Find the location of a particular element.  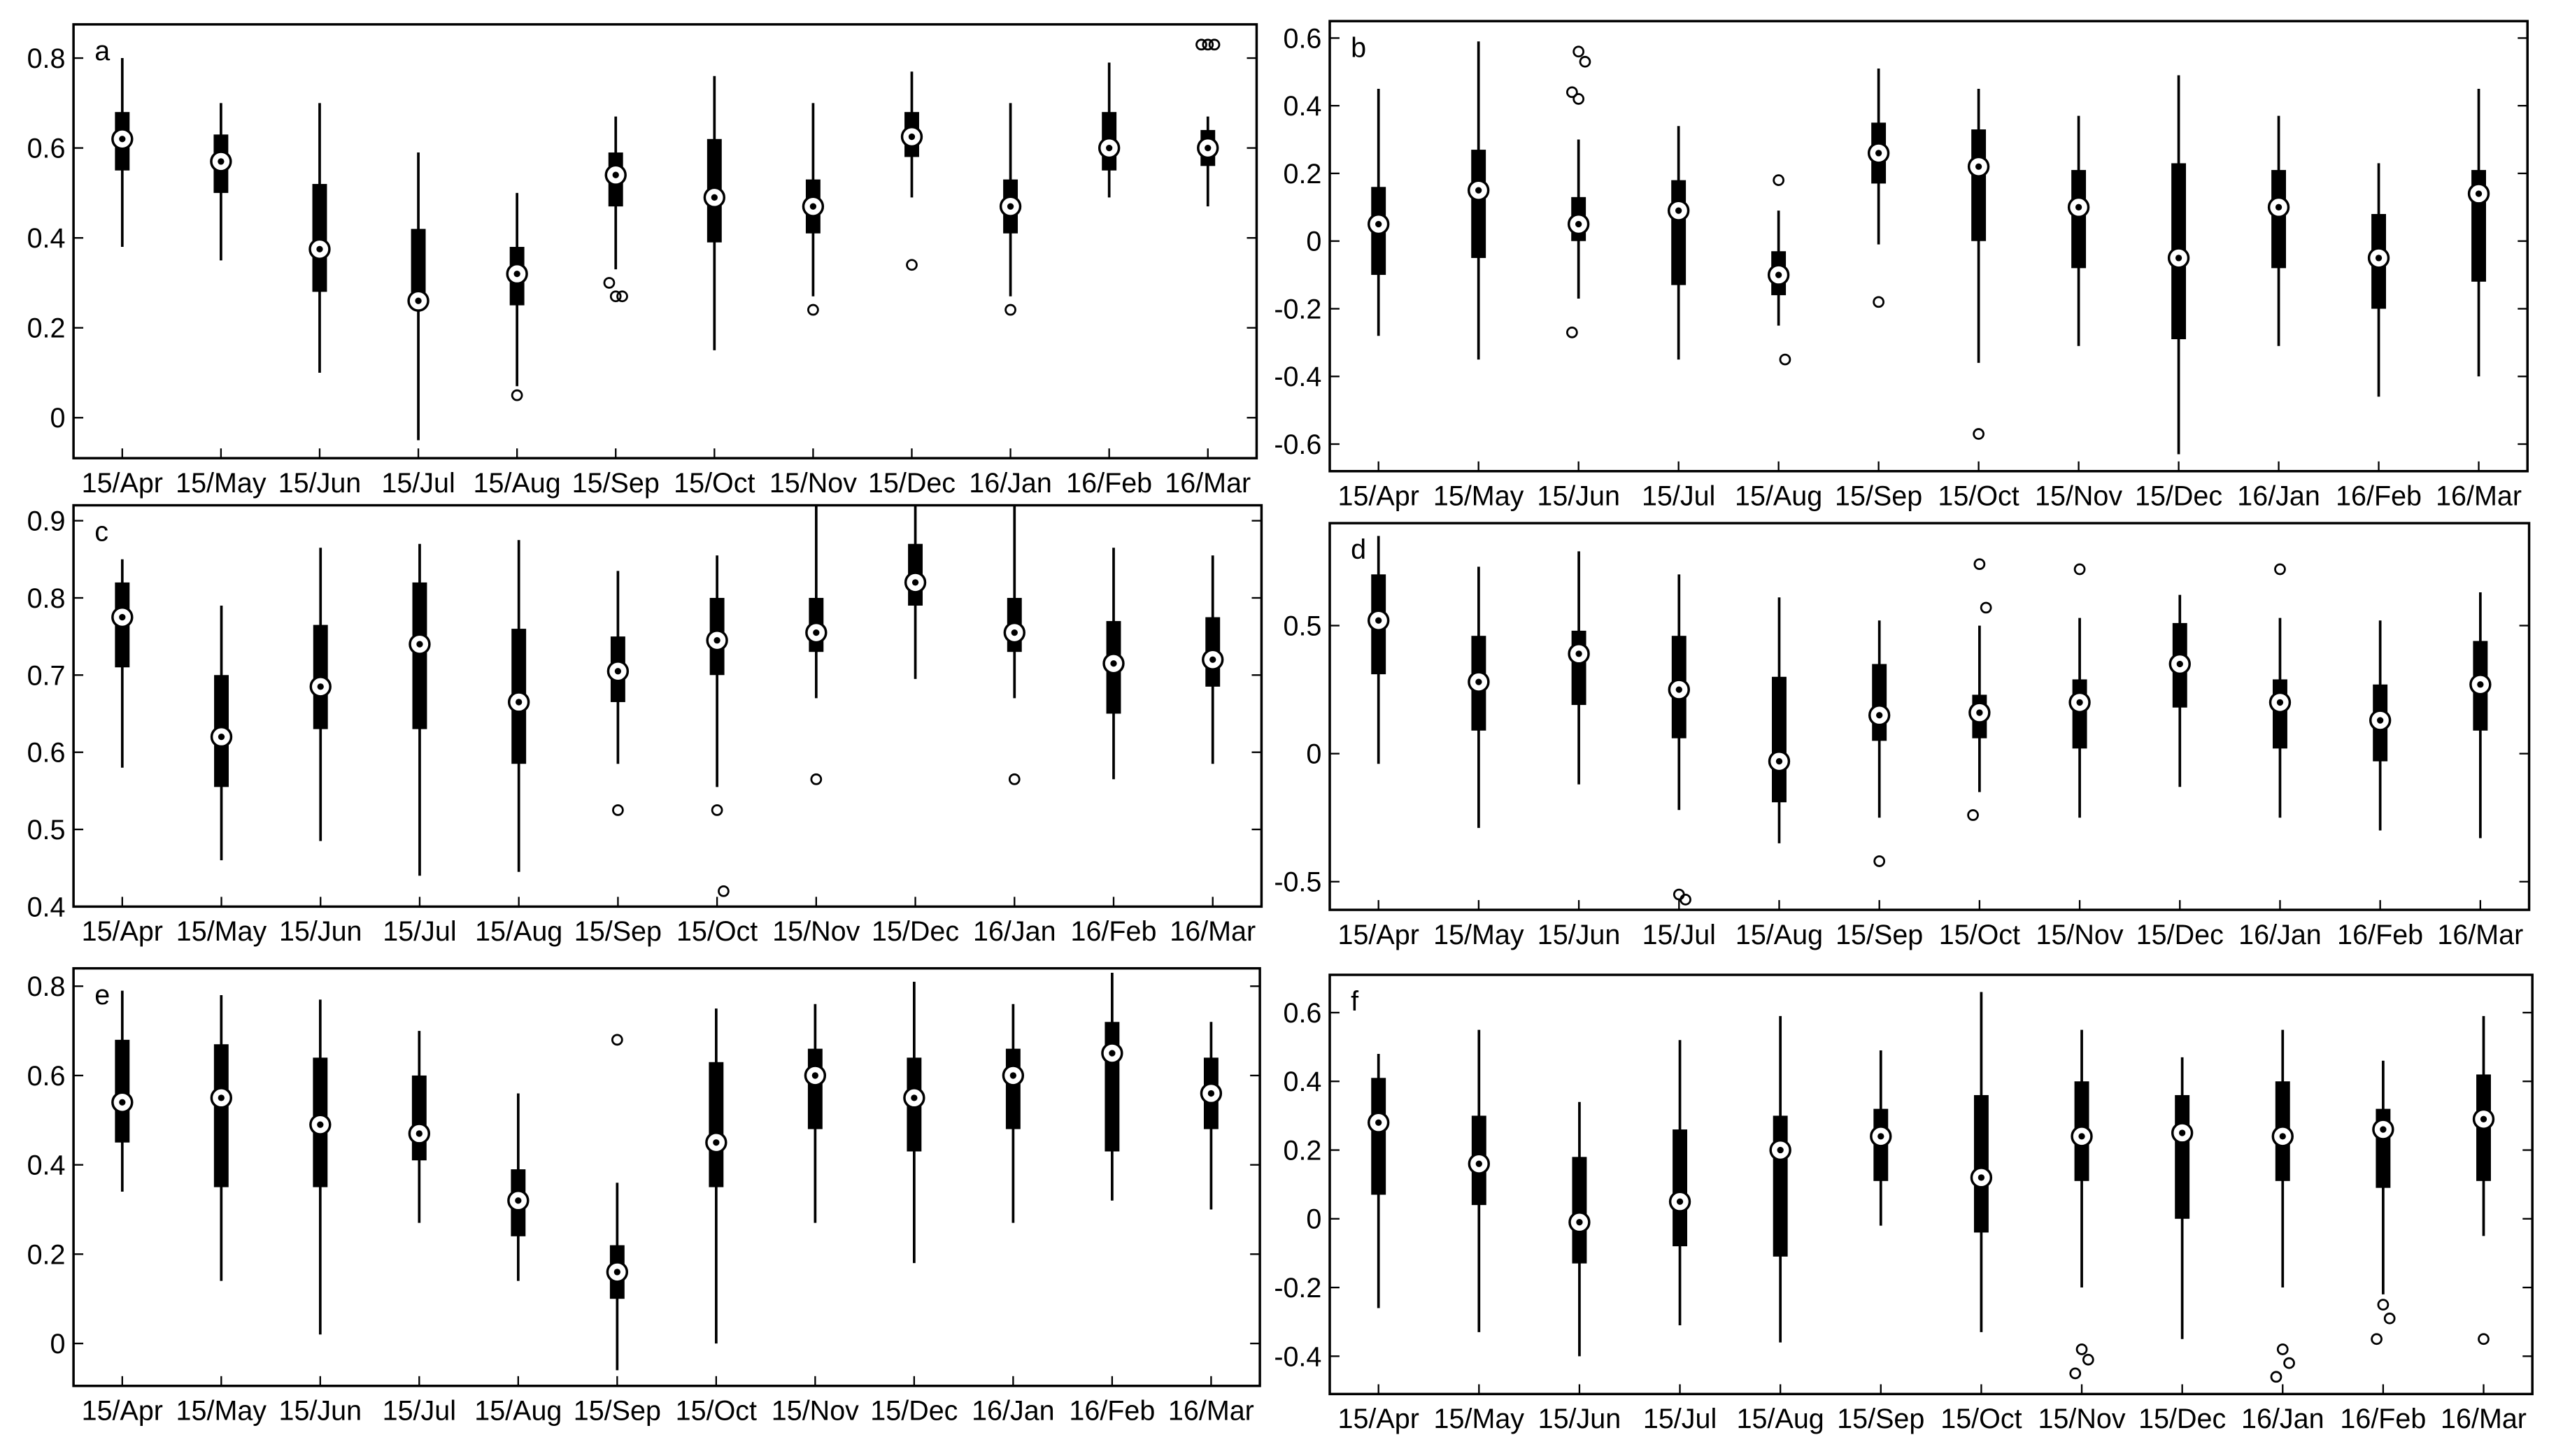

y-tick-label: -0.5 is located at coordinates (1297, 882).